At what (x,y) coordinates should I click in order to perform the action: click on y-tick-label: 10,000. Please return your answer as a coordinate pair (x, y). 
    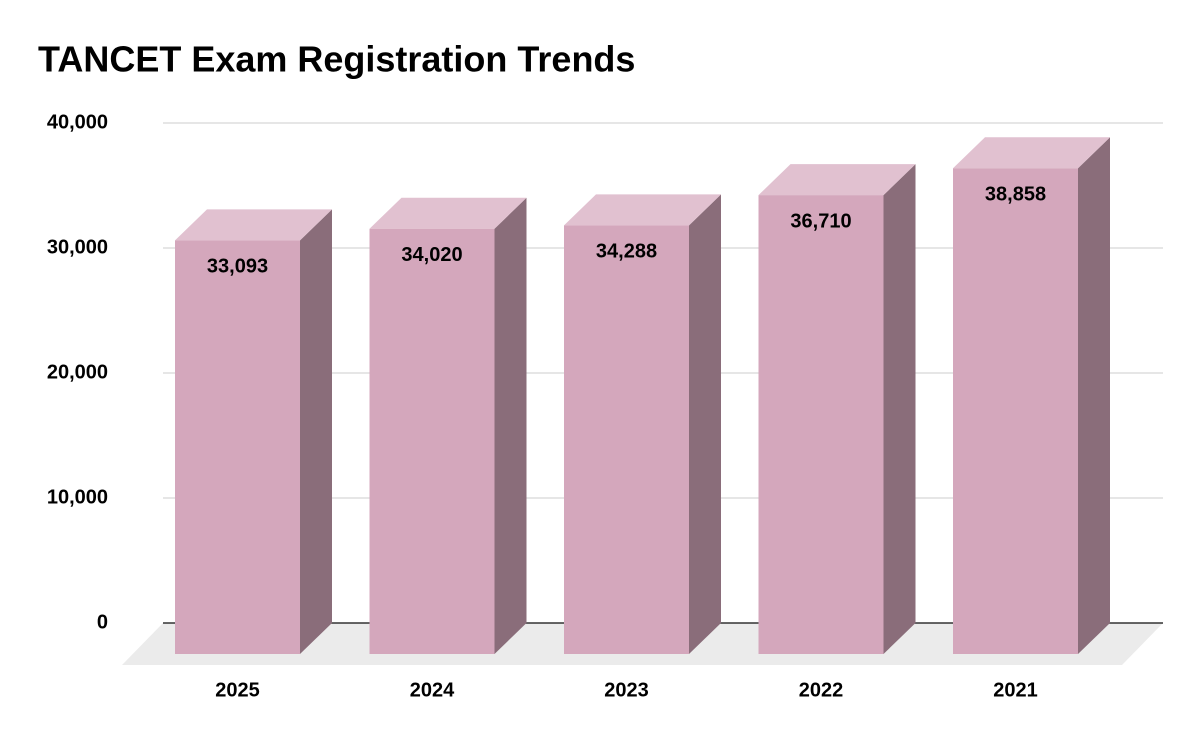
    Looking at the image, I should click on (77, 497).